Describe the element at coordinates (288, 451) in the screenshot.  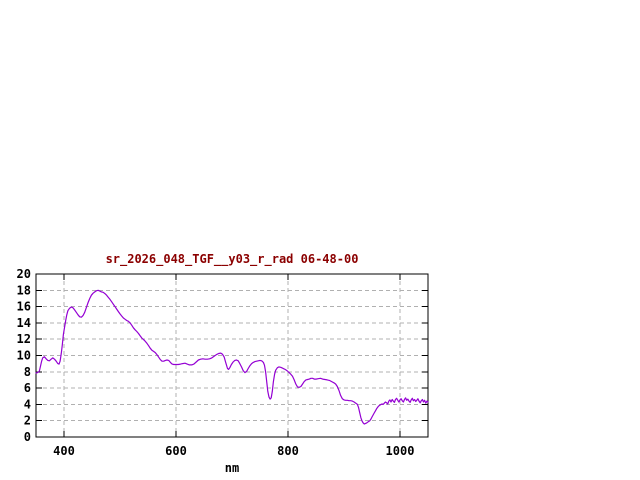
I see `x-tick-label: 800` at that location.